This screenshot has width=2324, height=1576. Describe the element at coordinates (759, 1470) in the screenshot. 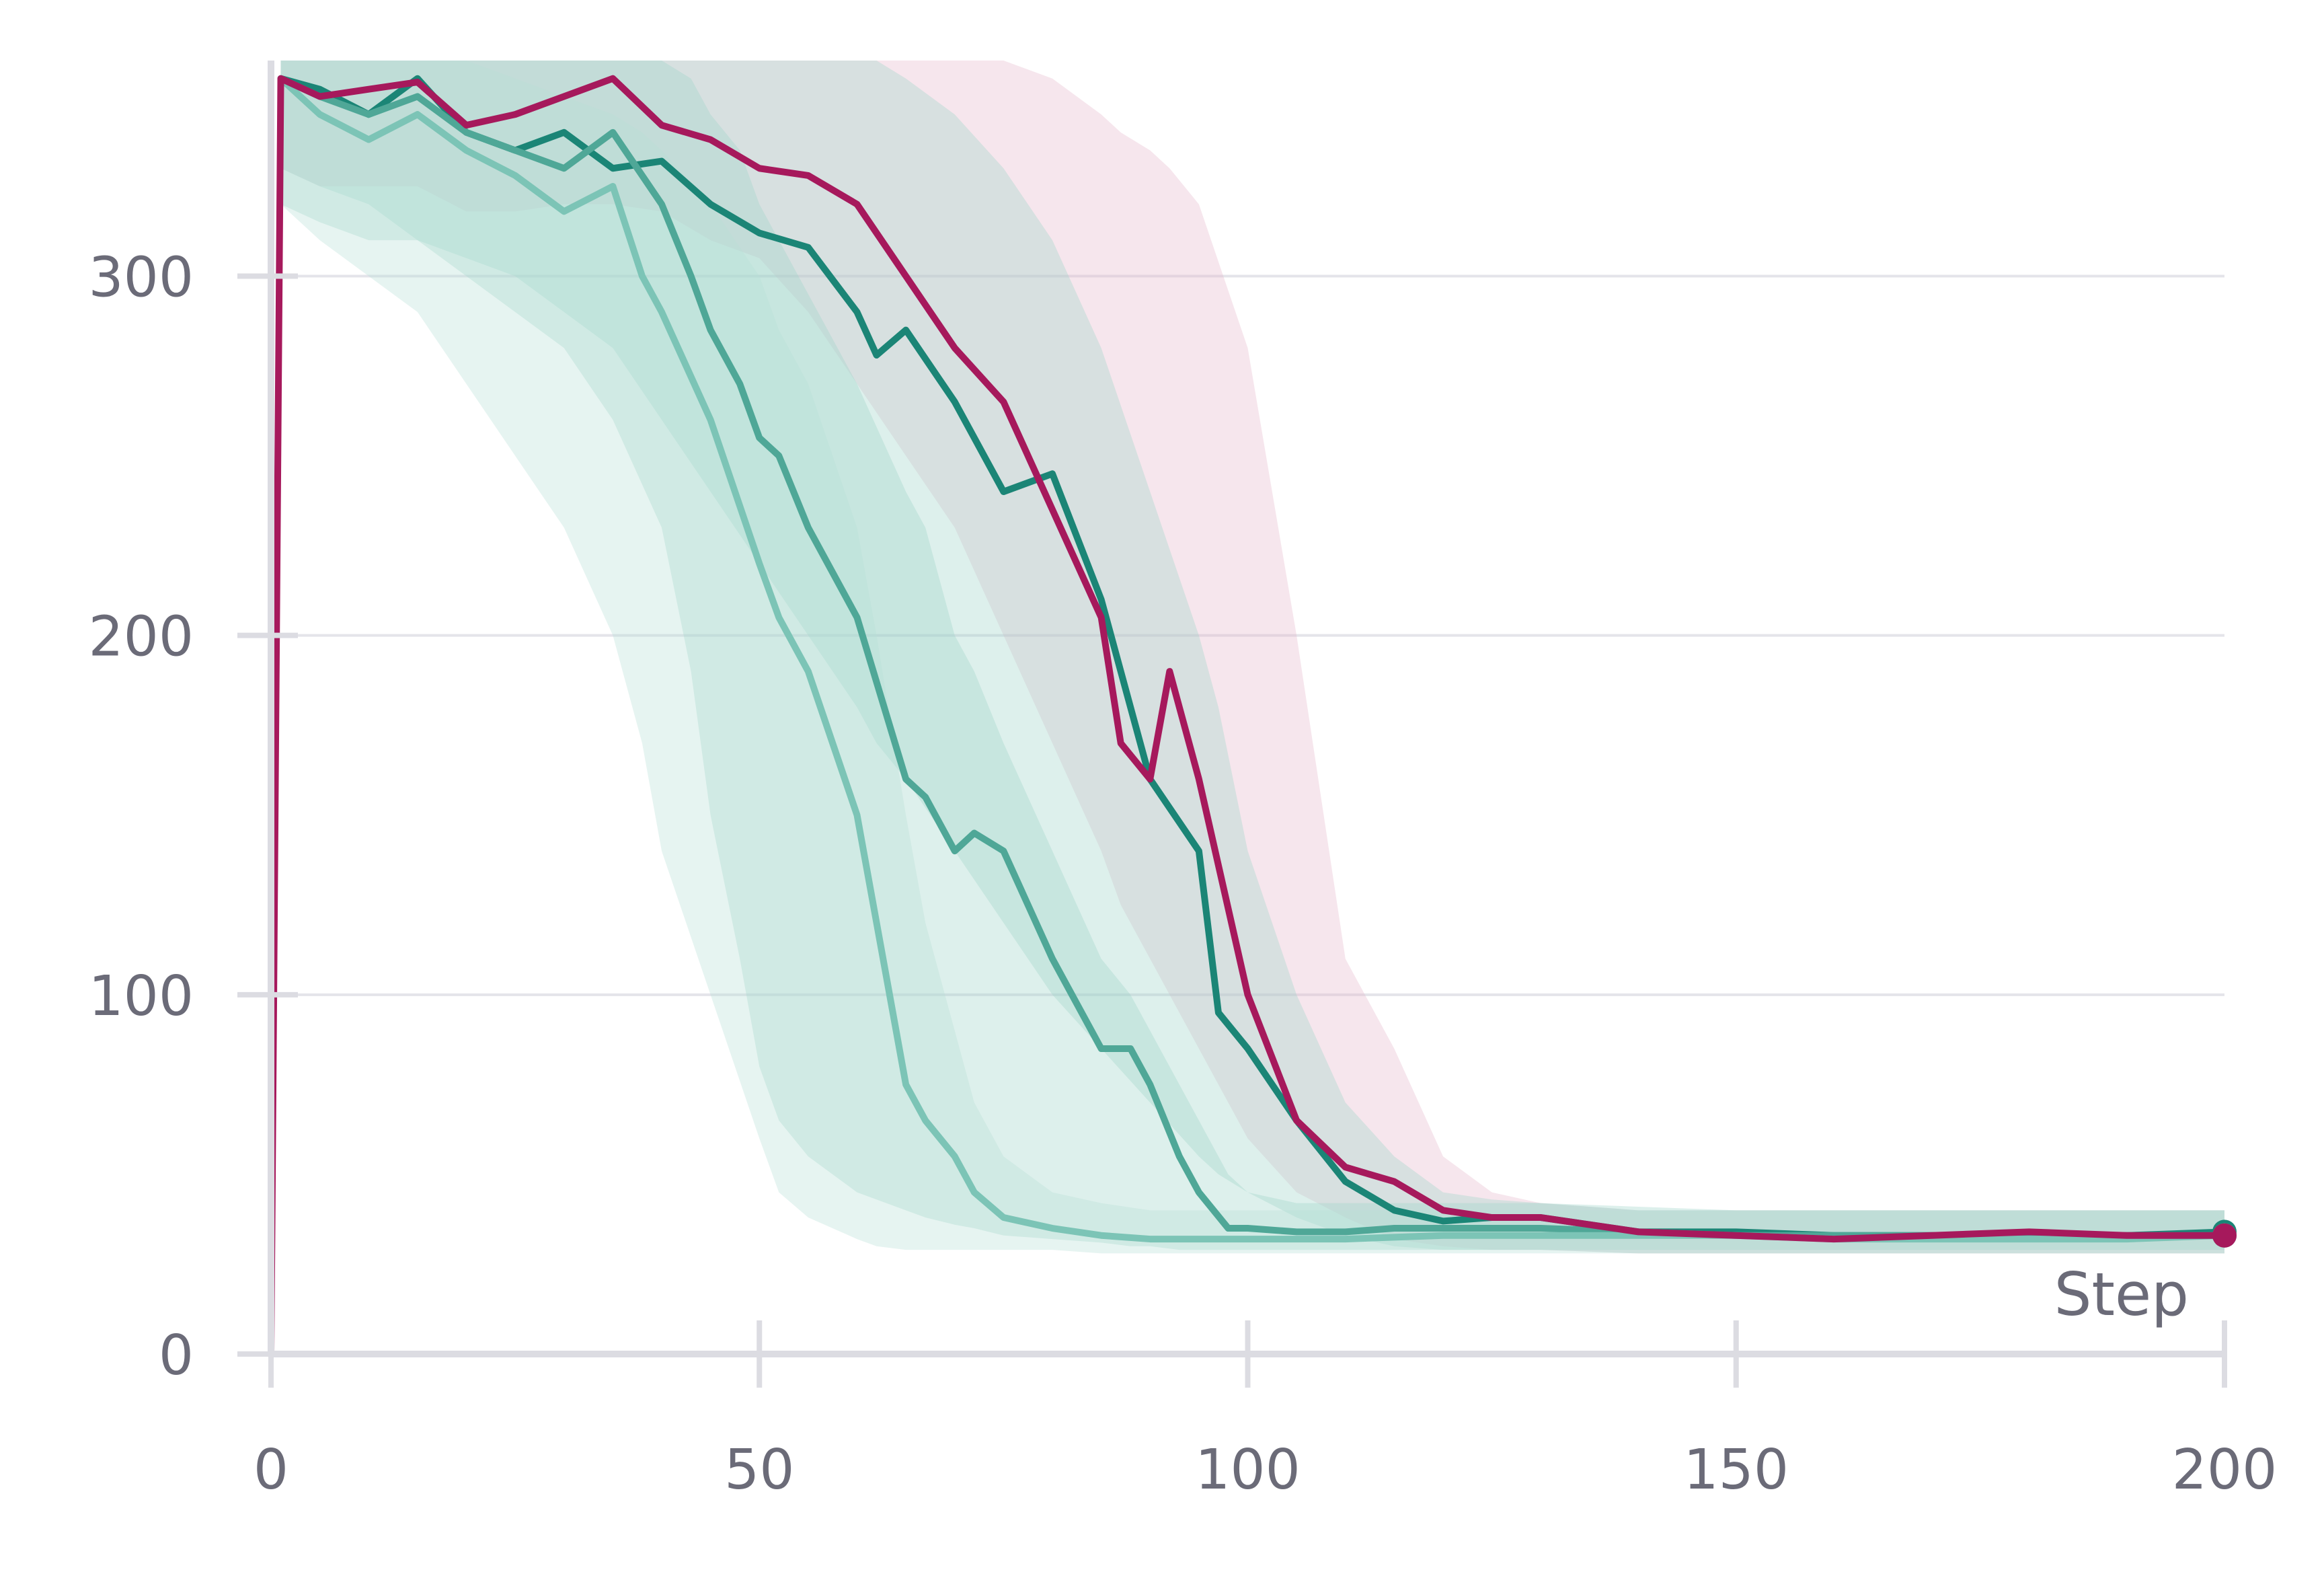

I see `x-tick-label-50: 50` at that location.